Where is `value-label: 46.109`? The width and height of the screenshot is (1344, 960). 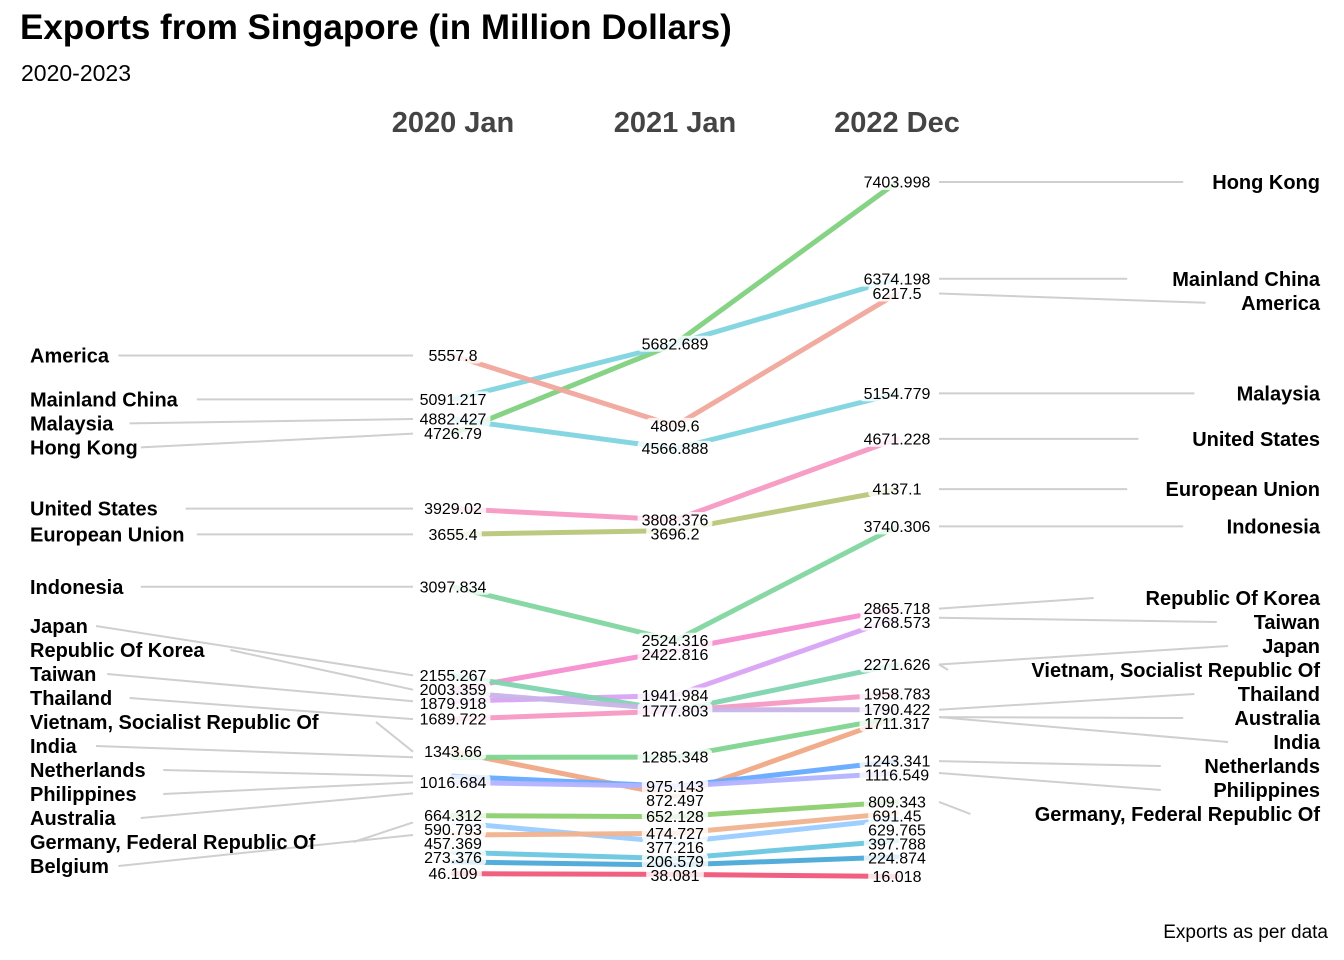 value-label: 46.109 is located at coordinates (453, 874).